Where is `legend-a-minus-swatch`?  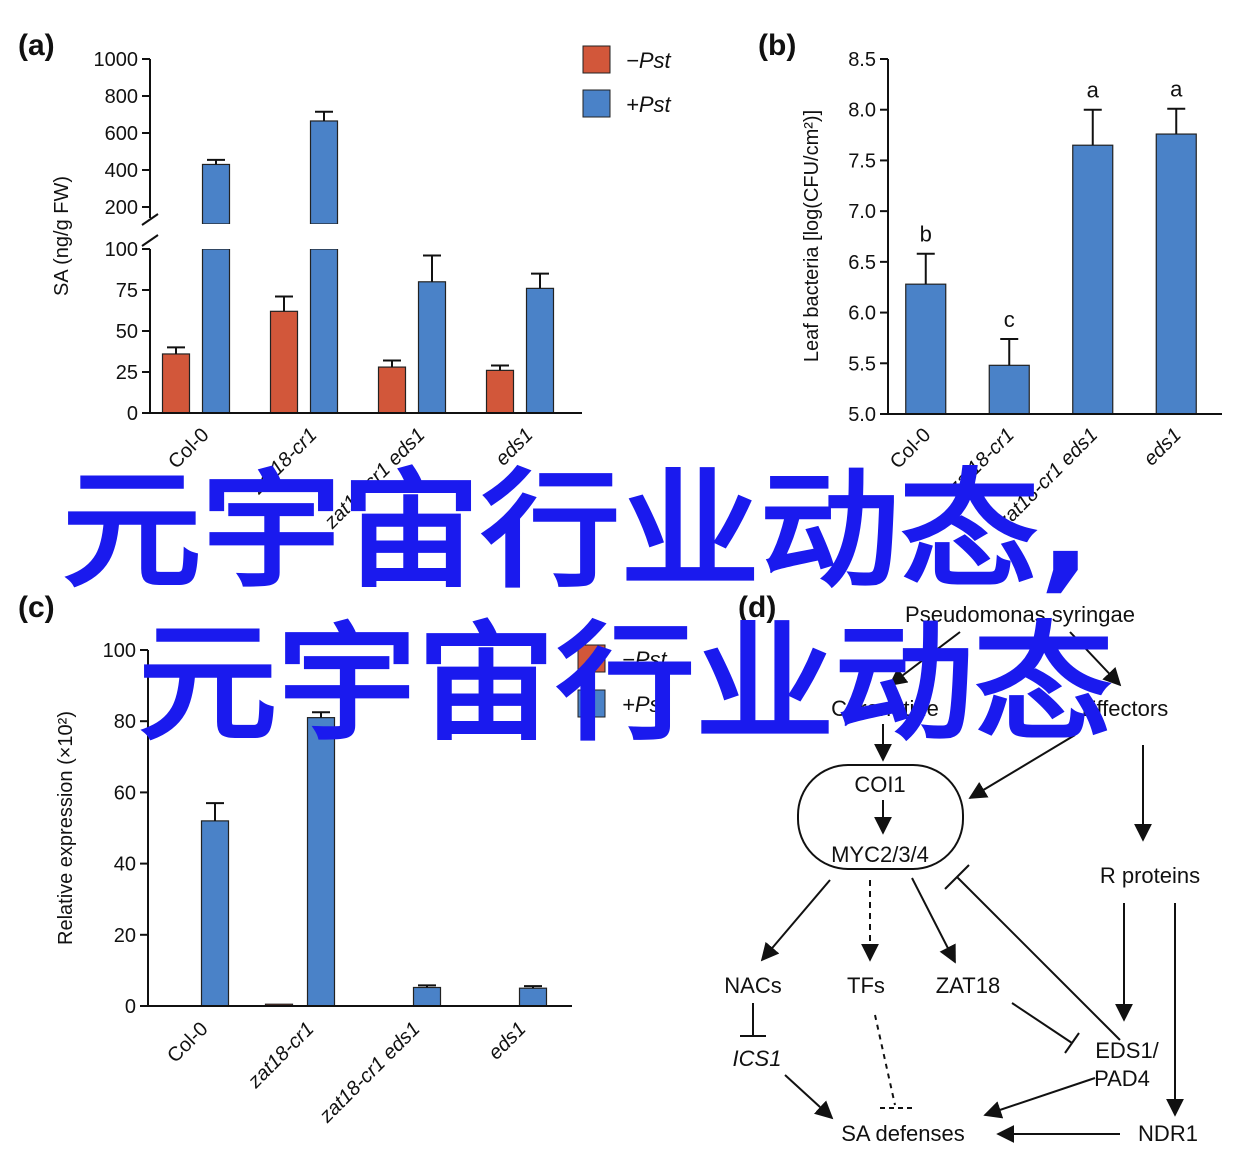 legend-a-minus-swatch is located at coordinates (596, 59).